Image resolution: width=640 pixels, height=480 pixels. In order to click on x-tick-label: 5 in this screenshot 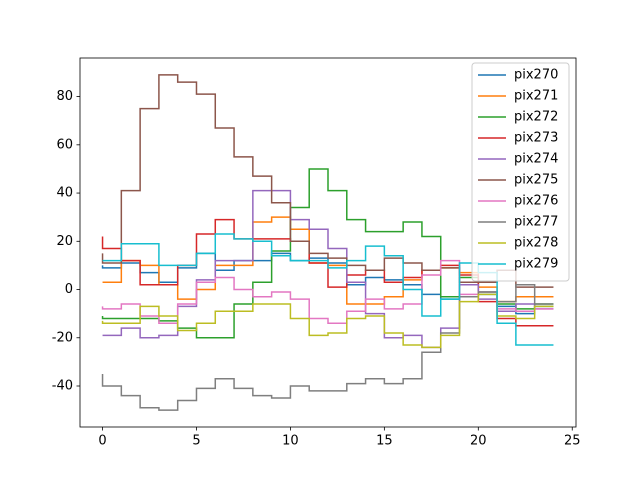, I will do `click(196, 441)`.